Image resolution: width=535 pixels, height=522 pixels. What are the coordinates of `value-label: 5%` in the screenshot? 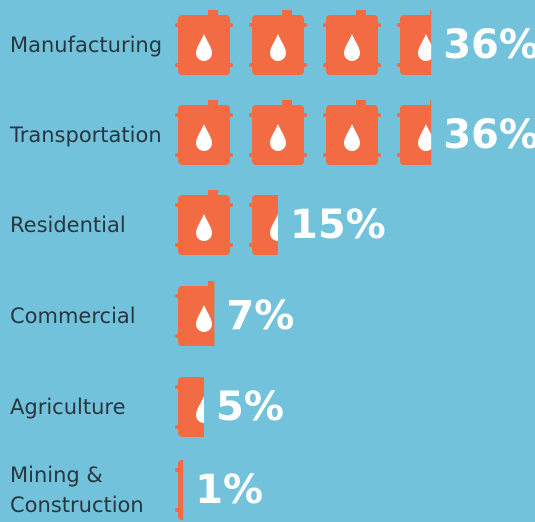 It's located at (250, 407).